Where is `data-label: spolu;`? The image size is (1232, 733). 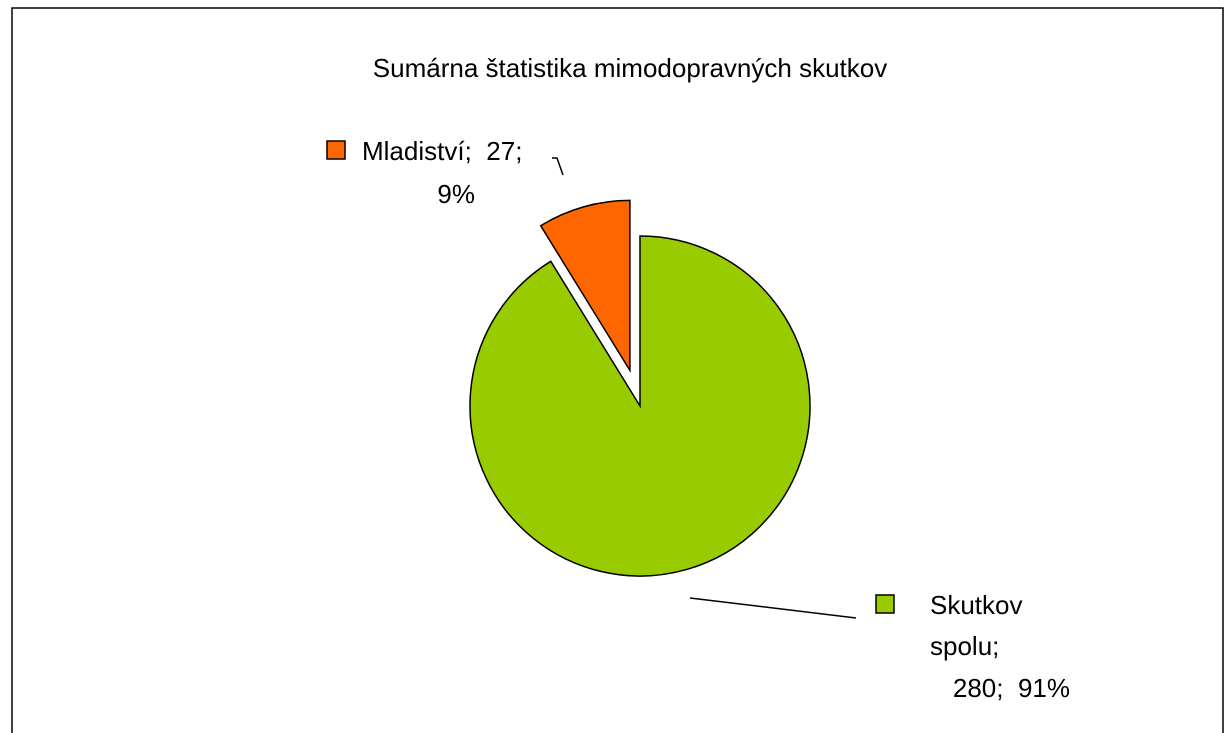
data-label: spolu; is located at coordinates (964, 646).